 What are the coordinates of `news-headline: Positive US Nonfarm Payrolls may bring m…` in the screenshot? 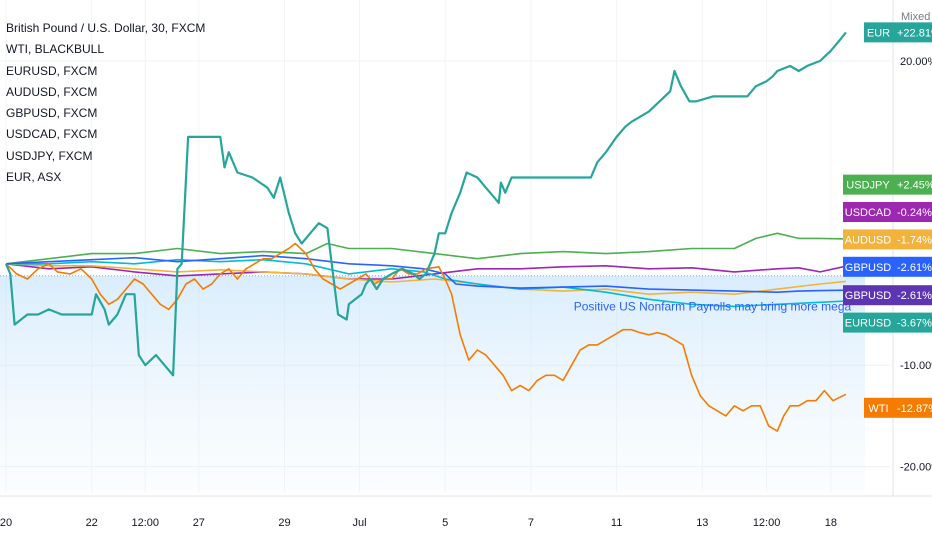 It's located at (713, 306).